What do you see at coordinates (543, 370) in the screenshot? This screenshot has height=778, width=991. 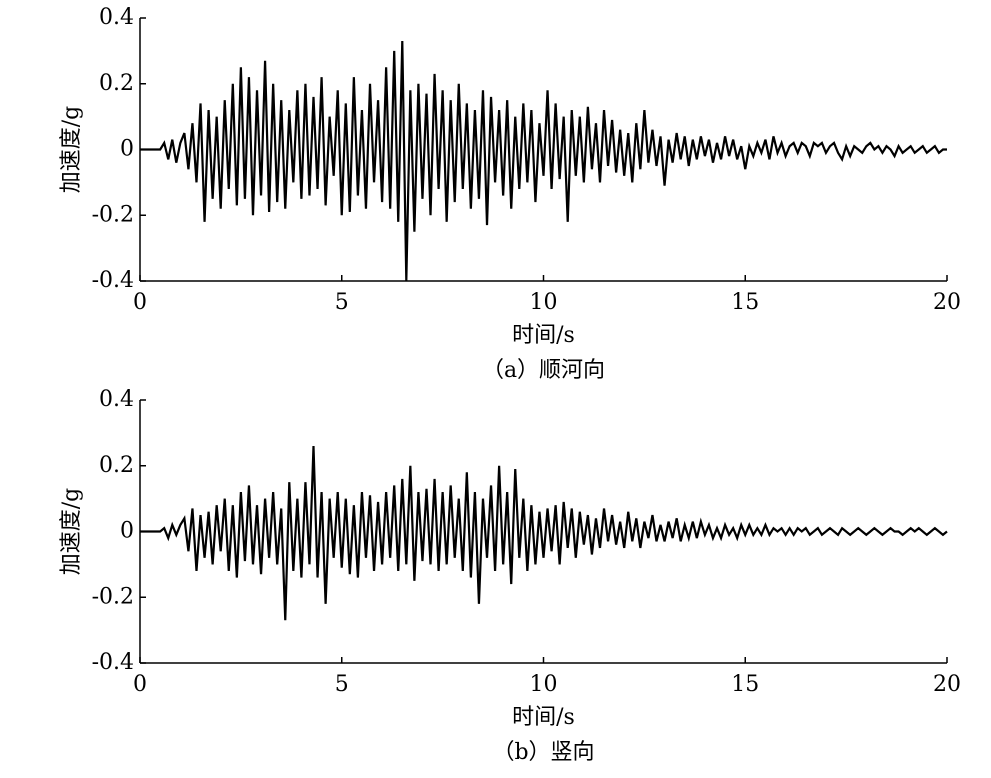 I see `caption: （a）顺河向` at bounding box center [543, 370].